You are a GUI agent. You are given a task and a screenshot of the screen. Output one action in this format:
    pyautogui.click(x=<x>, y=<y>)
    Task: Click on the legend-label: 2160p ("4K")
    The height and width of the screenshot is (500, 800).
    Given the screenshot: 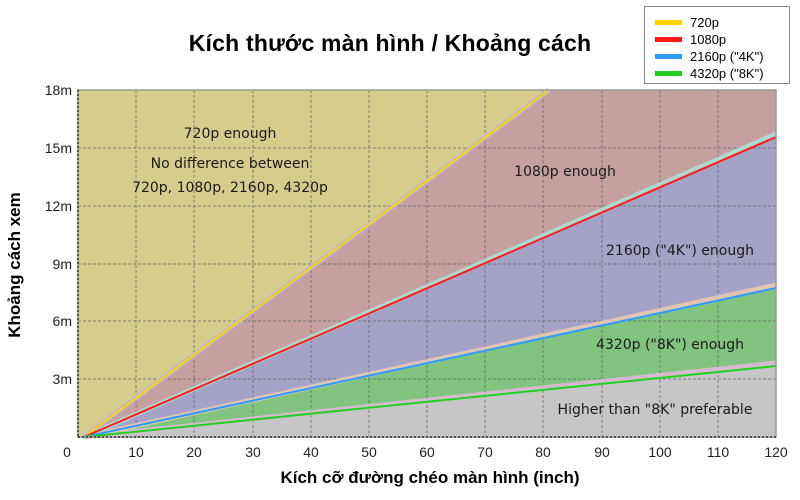 What is the action you would take?
    pyautogui.click(x=727, y=56)
    